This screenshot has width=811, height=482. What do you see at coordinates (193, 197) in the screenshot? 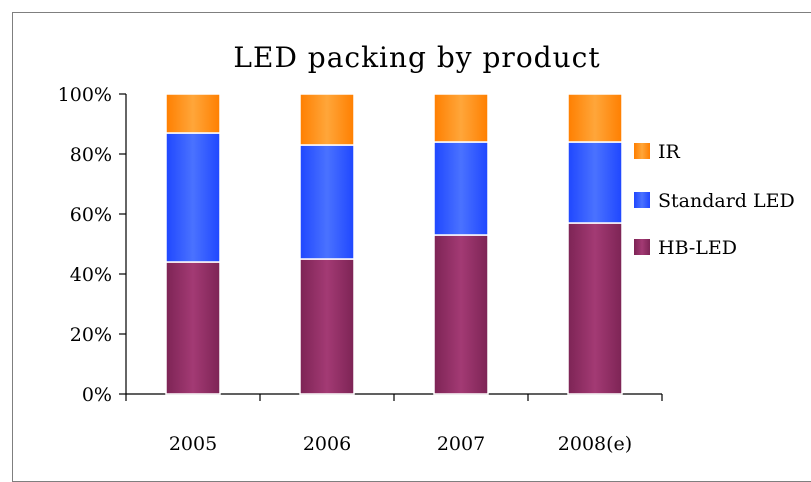
I see `bar-standard-led-2005` at bounding box center [193, 197].